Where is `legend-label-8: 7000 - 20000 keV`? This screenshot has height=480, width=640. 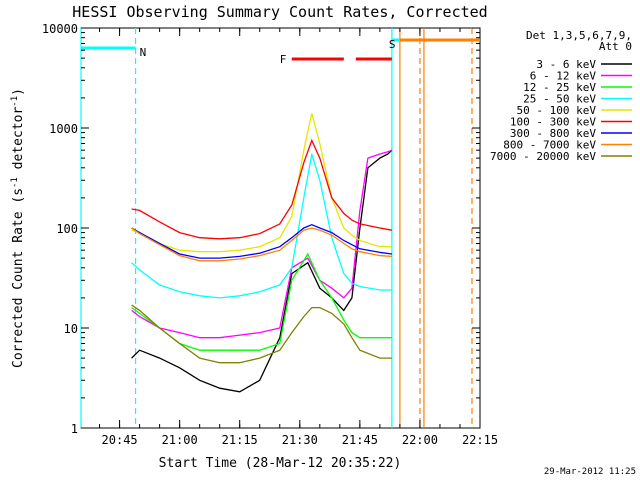
legend-label-8: 7000 - 20000 keV is located at coordinates (543, 156).